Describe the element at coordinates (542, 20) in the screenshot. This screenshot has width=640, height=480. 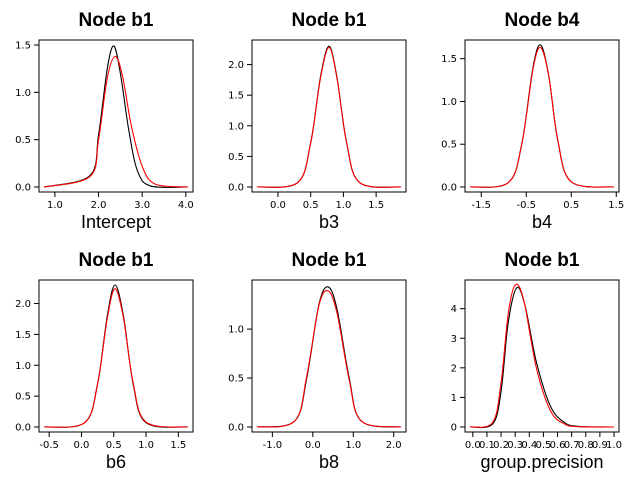
I see `panel-title: Node b4` at that location.